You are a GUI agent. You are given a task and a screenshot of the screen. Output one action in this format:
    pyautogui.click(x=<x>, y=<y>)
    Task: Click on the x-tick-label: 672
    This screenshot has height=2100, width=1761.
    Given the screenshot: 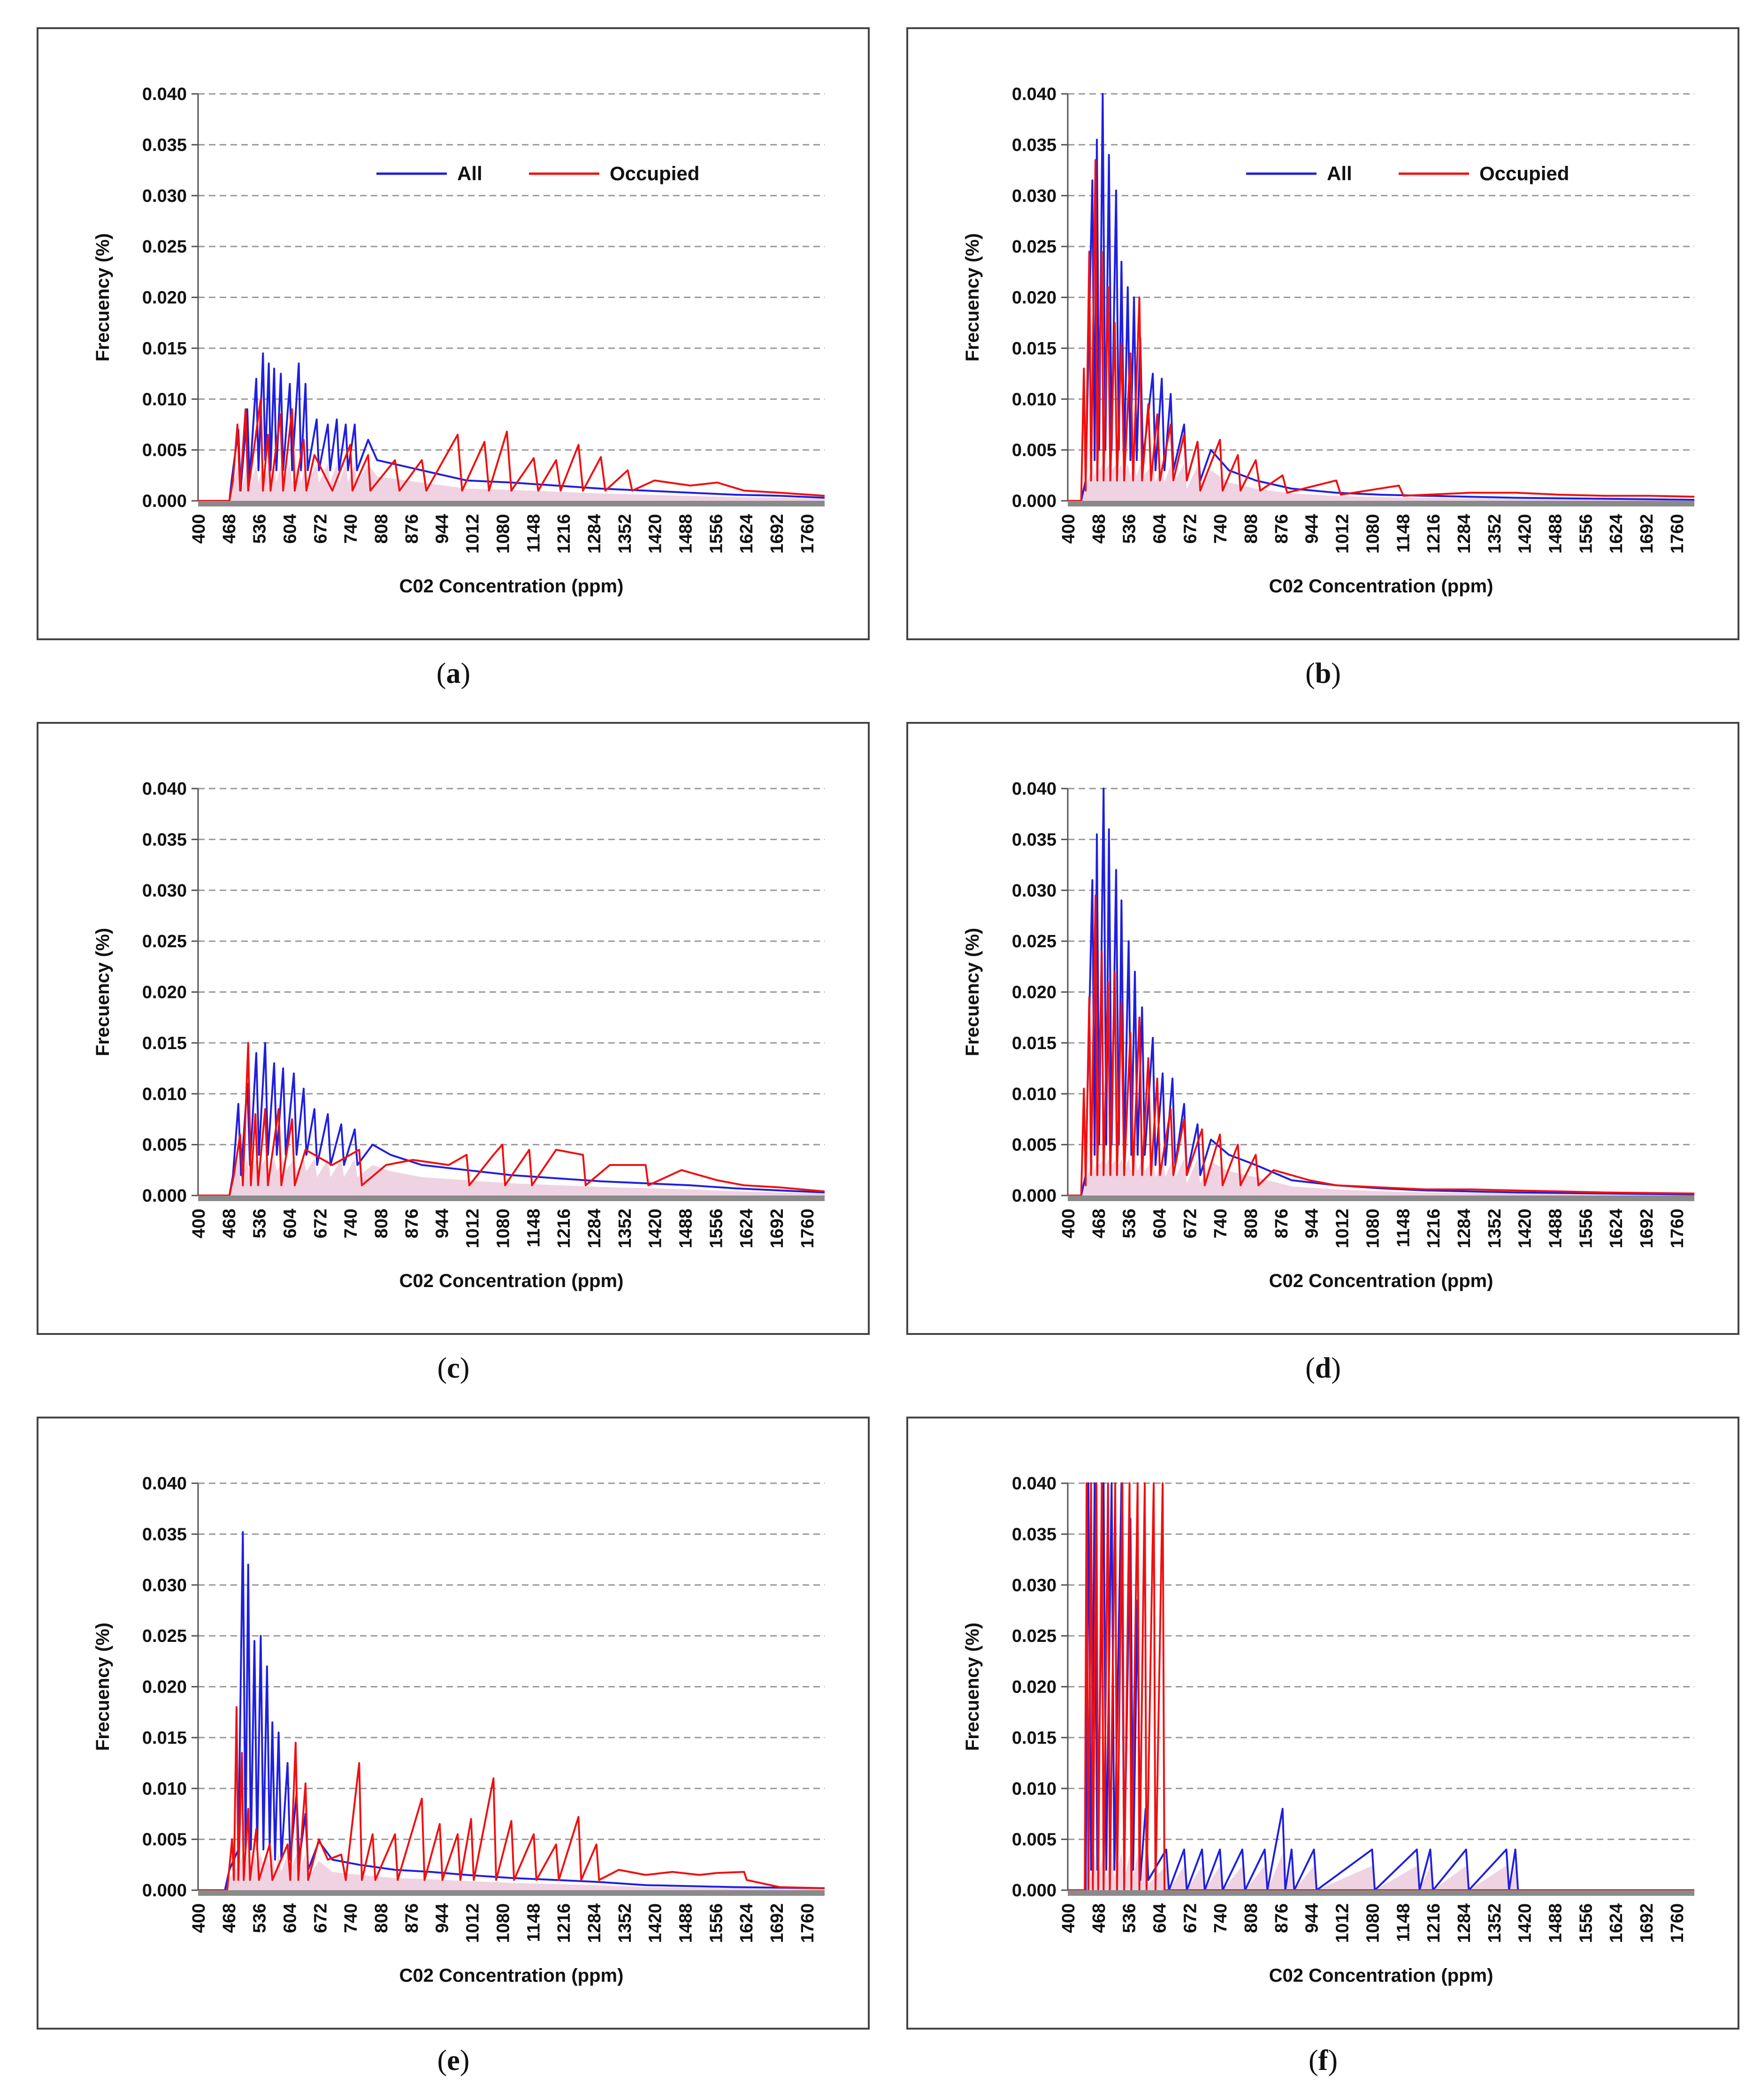 What is the action you would take?
    pyautogui.click(x=320, y=1224)
    